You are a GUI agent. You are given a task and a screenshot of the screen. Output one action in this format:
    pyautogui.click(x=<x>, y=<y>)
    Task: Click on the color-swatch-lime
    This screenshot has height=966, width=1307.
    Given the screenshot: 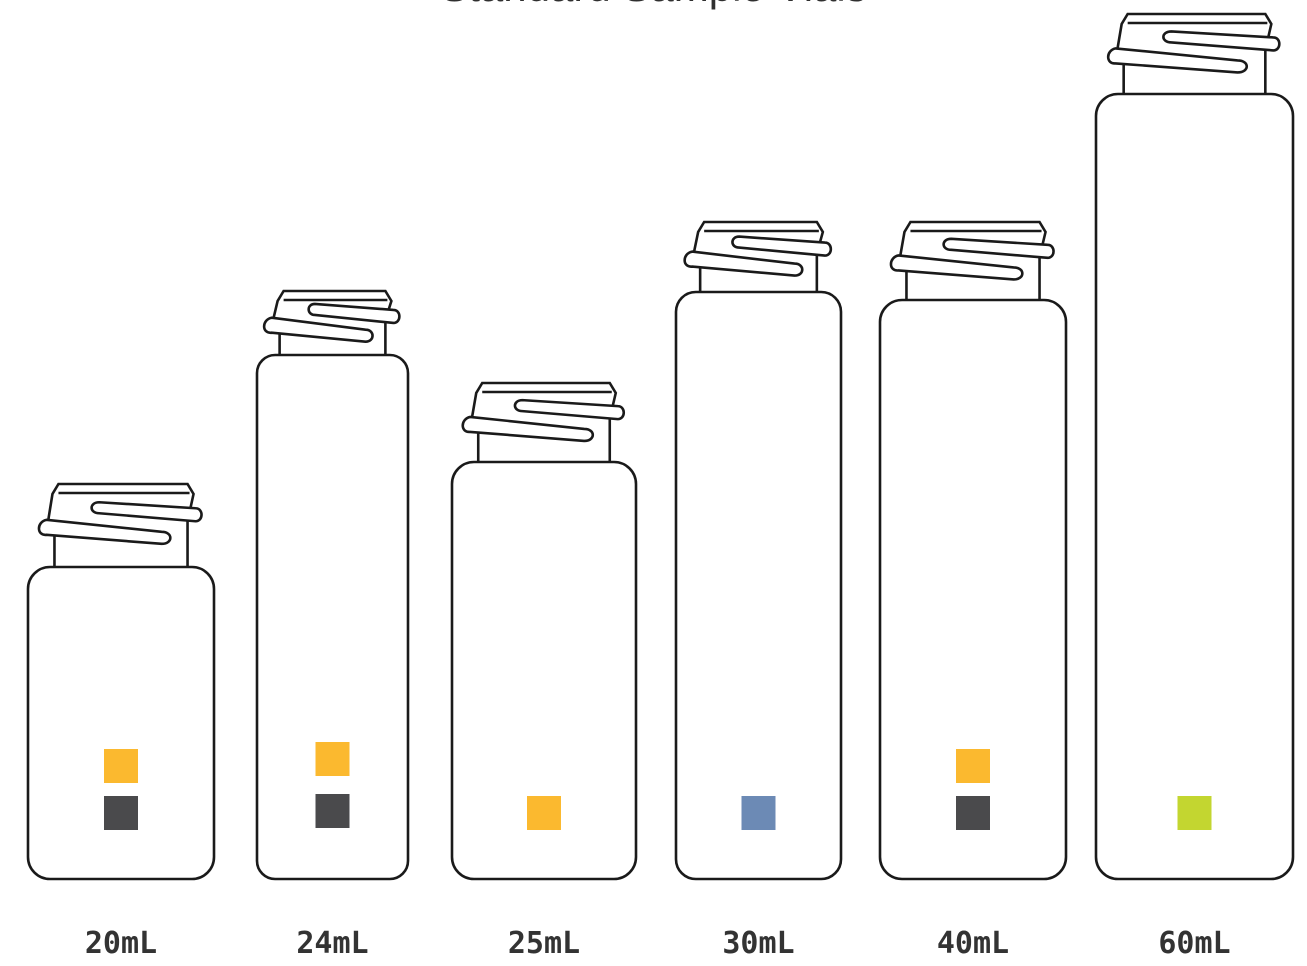 What is the action you would take?
    pyautogui.click(x=1194, y=813)
    